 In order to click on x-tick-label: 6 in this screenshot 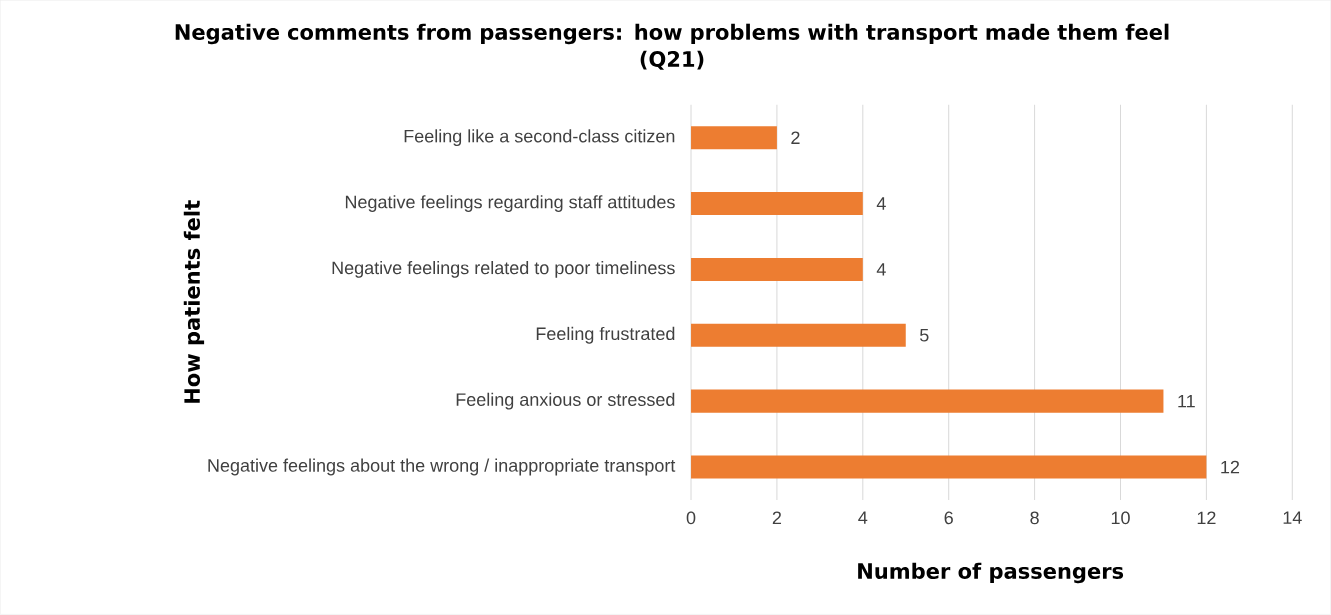, I will do `click(948, 518)`.